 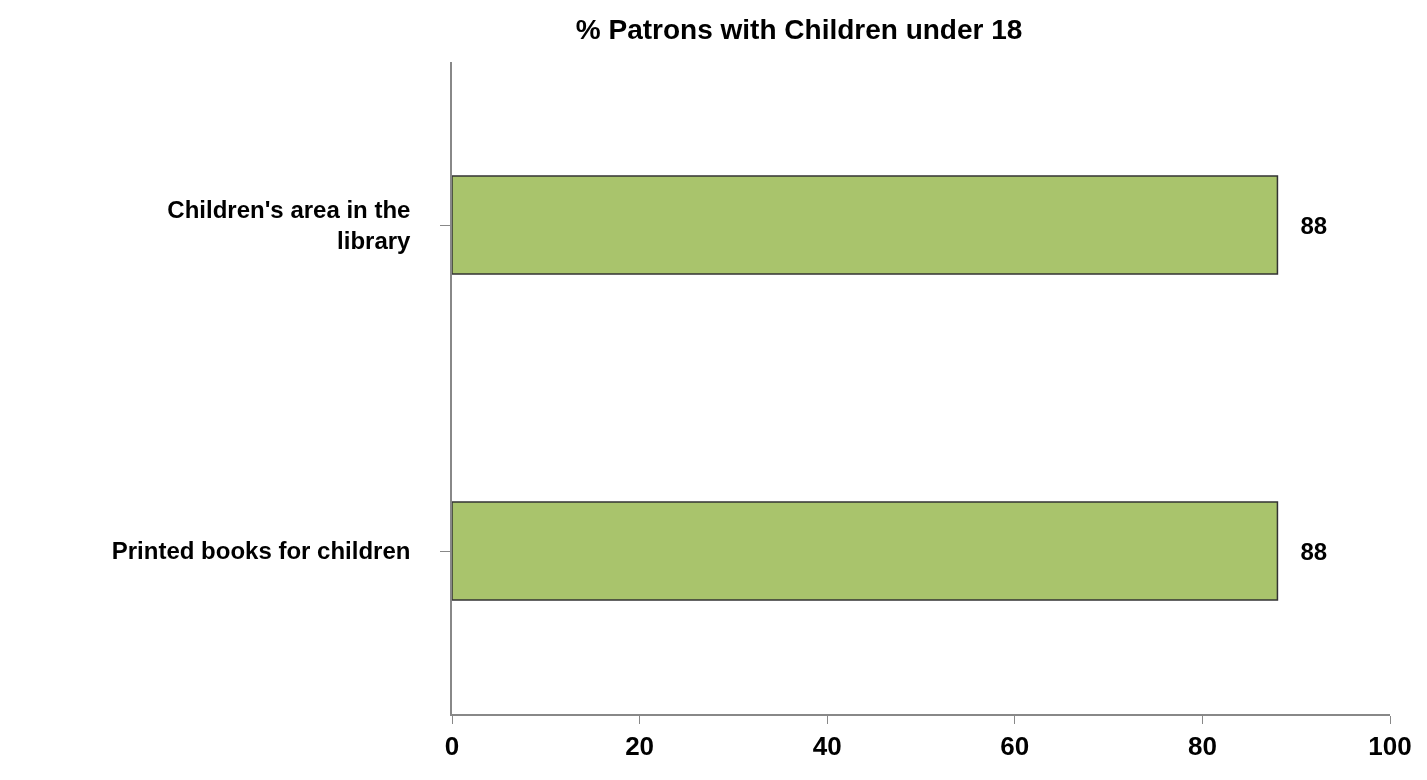 What do you see at coordinates (827, 745) in the screenshot?
I see `x-tick-label: 40` at bounding box center [827, 745].